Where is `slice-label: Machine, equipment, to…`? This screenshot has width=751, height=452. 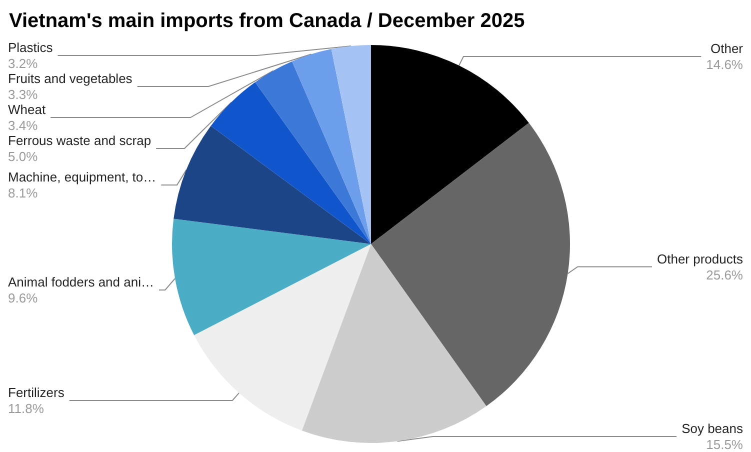 slice-label: Machine, equipment, to… is located at coordinates (82, 176).